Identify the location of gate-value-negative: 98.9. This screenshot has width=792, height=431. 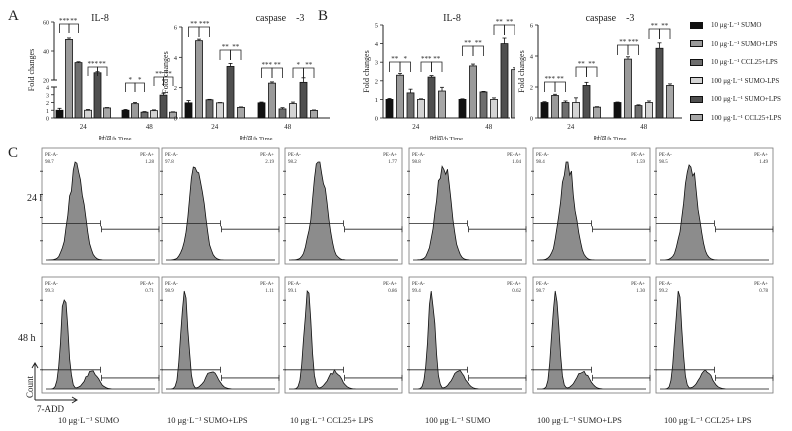
(169, 291).